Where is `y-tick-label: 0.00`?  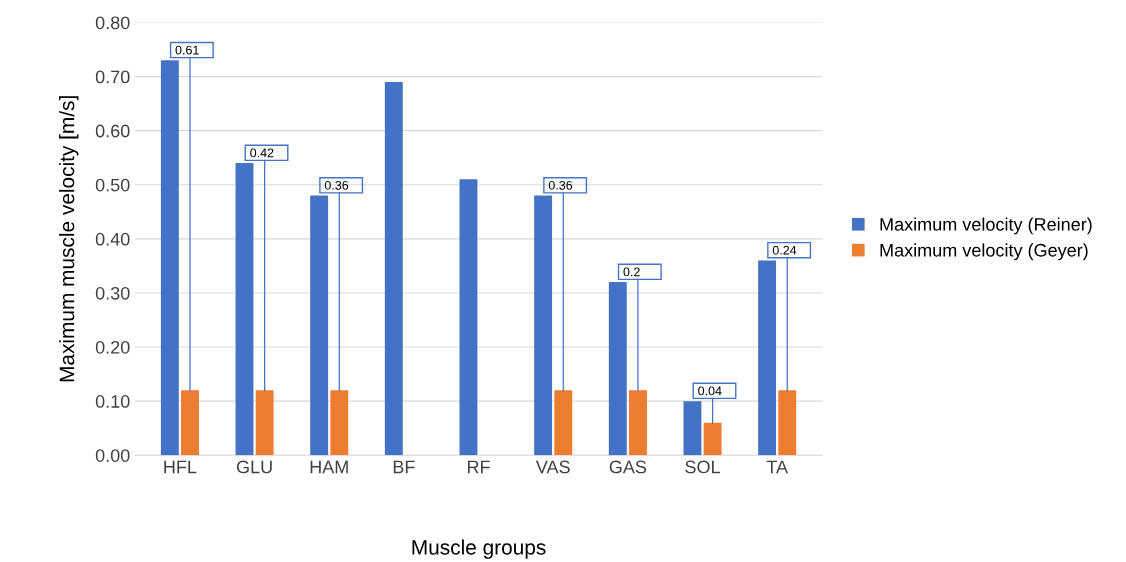 y-tick-label: 0.00 is located at coordinates (112, 455).